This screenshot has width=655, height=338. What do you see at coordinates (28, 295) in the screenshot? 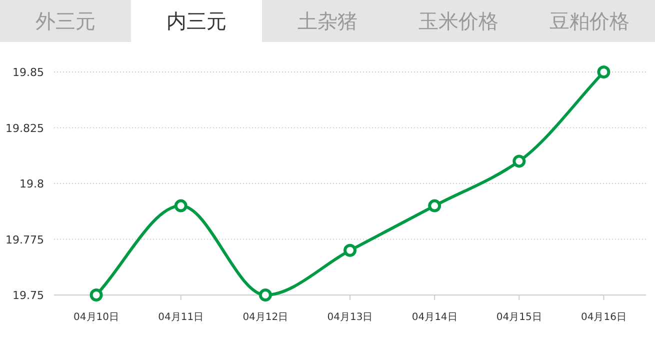
I see `y-tick-label: 19.75` at bounding box center [28, 295].